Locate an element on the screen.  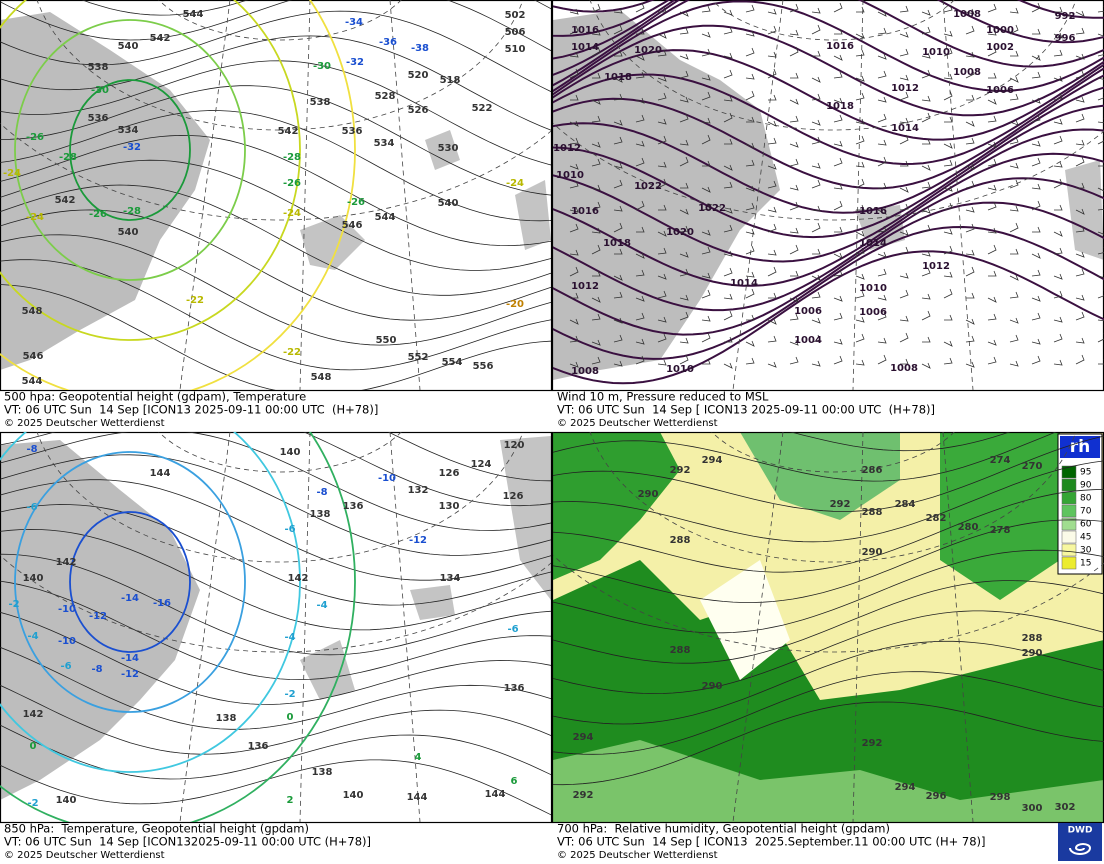
contour-label: 1008 is located at coordinates (967, 72).